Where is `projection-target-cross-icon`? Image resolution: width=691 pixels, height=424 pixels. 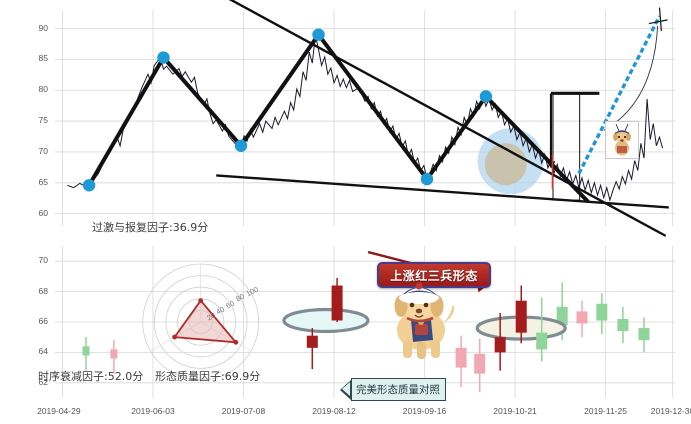
projection-target-cross-icon is located at coordinates (658, 19).